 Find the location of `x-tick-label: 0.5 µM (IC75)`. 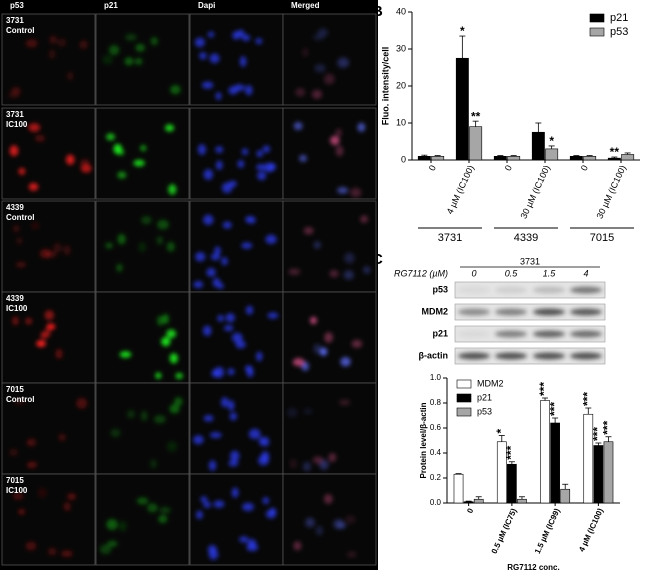

x-tick-label: 0.5 µM (IC75) is located at coordinates (504, 531).